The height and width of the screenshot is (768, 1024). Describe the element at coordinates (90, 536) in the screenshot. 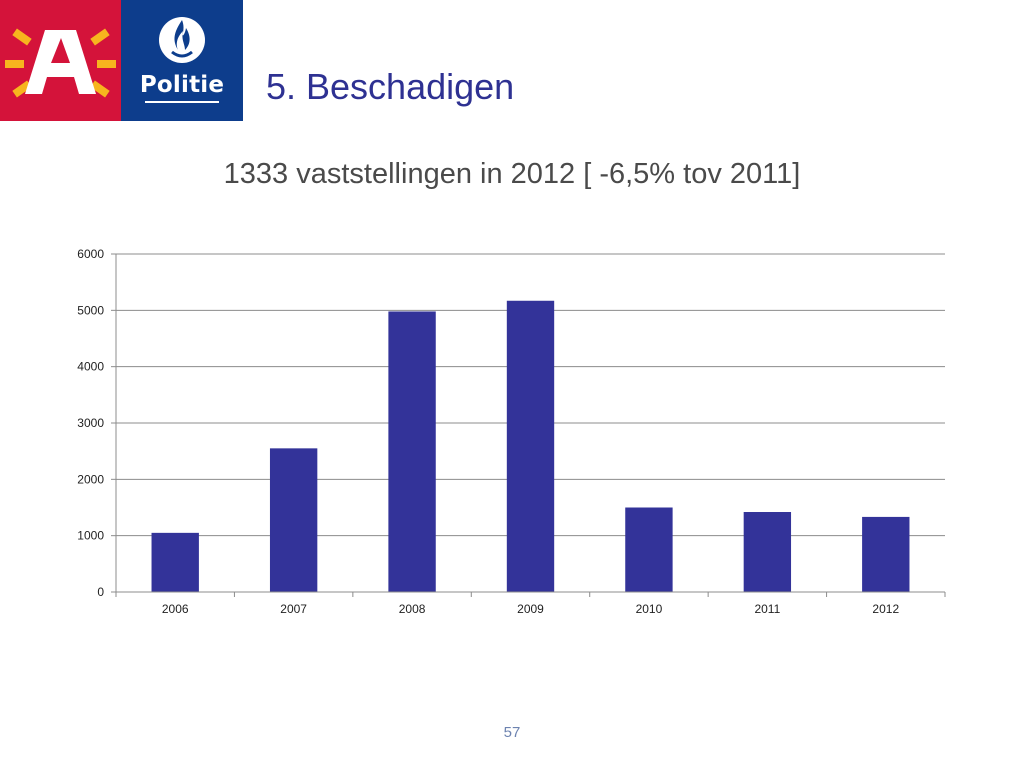

I see `y-tick-label: 1000` at that location.